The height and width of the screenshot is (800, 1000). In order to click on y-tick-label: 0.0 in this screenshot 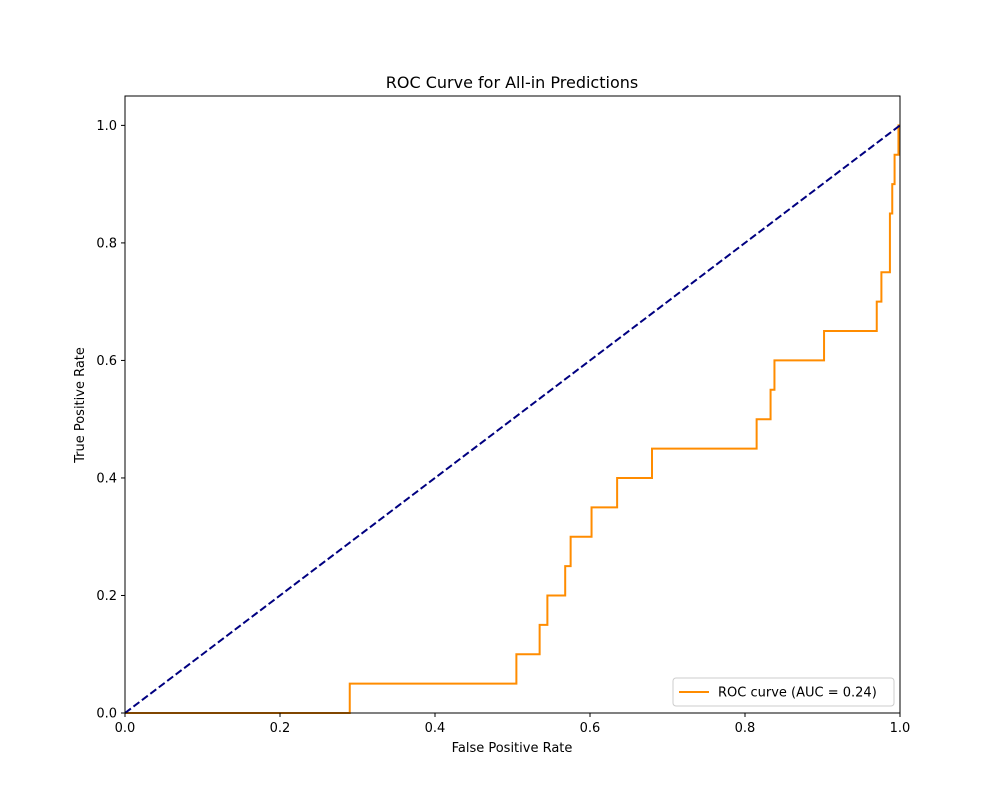, I will do `click(106, 714)`.